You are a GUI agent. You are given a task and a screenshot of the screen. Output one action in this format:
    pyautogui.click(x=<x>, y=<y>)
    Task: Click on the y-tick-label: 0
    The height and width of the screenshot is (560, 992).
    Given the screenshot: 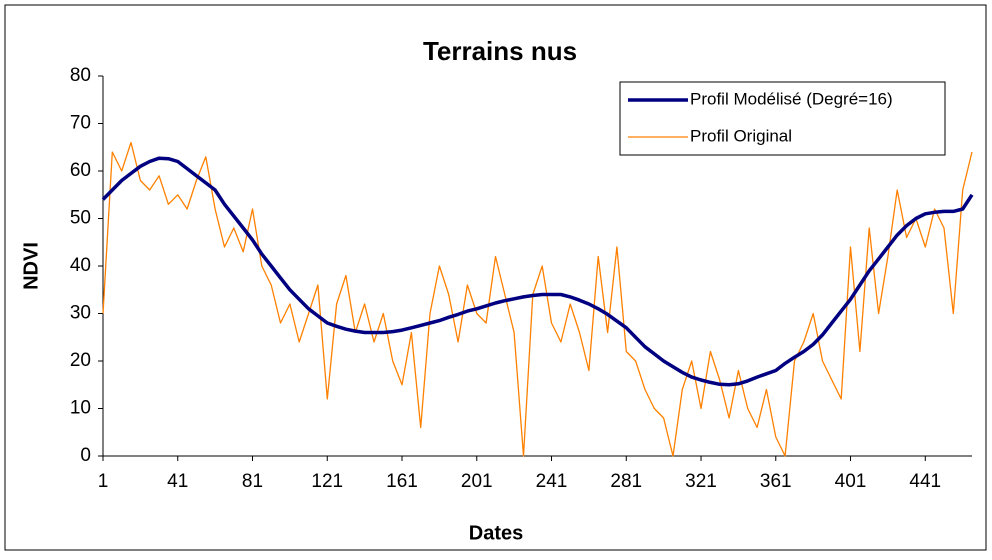 What is the action you would take?
    pyautogui.click(x=85, y=455)
    